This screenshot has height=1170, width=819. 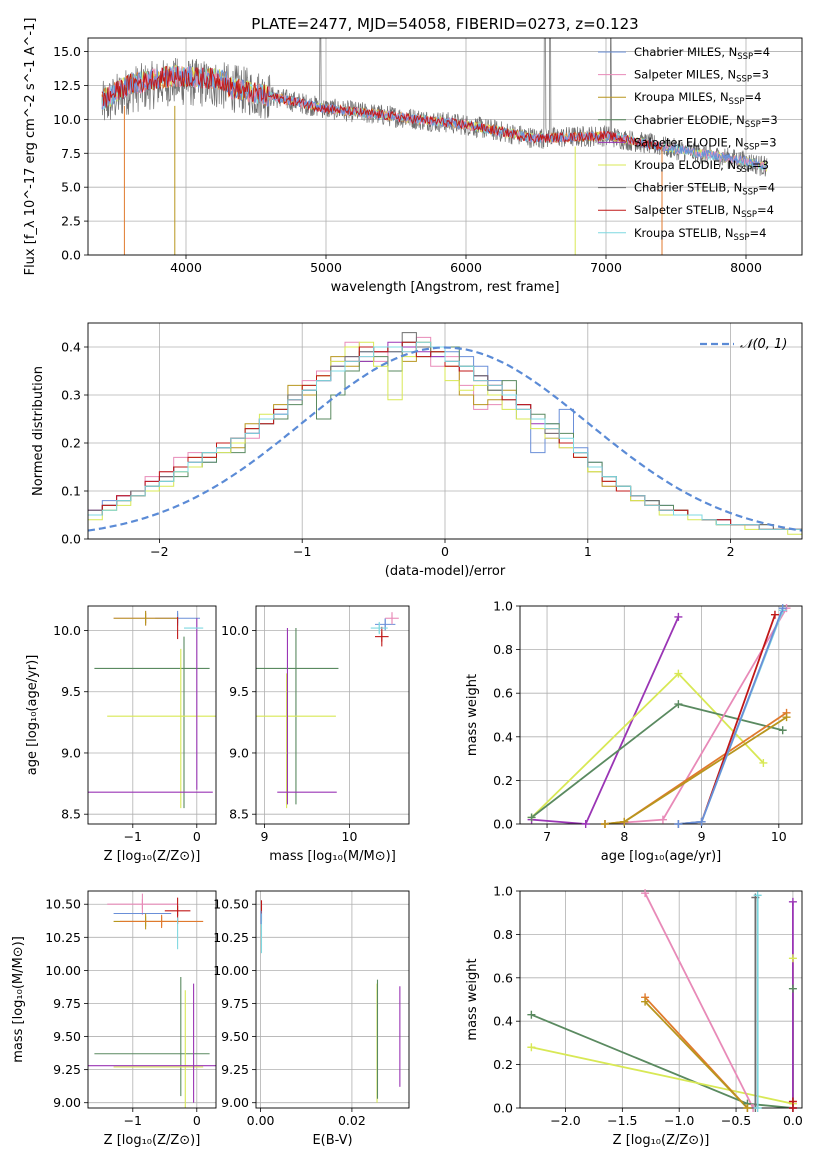 What do you see at coordinates (71, 491) in the screenshot?
I see `y-tick-label: 0.1` at bounding box center [71, 491].